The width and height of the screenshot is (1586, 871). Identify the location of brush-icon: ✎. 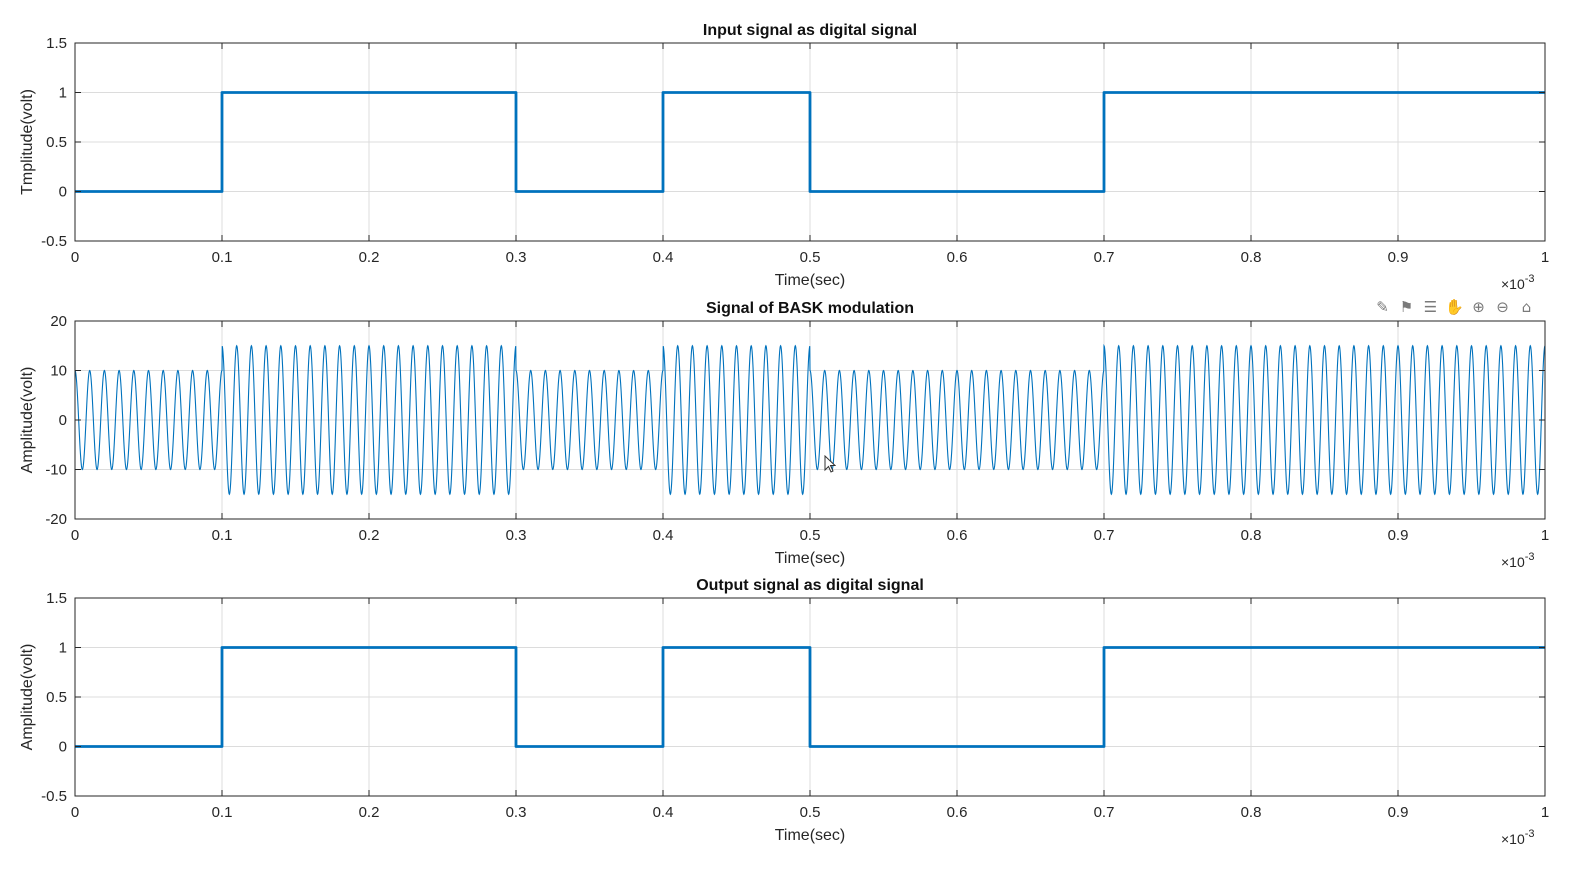
(1382, 307).